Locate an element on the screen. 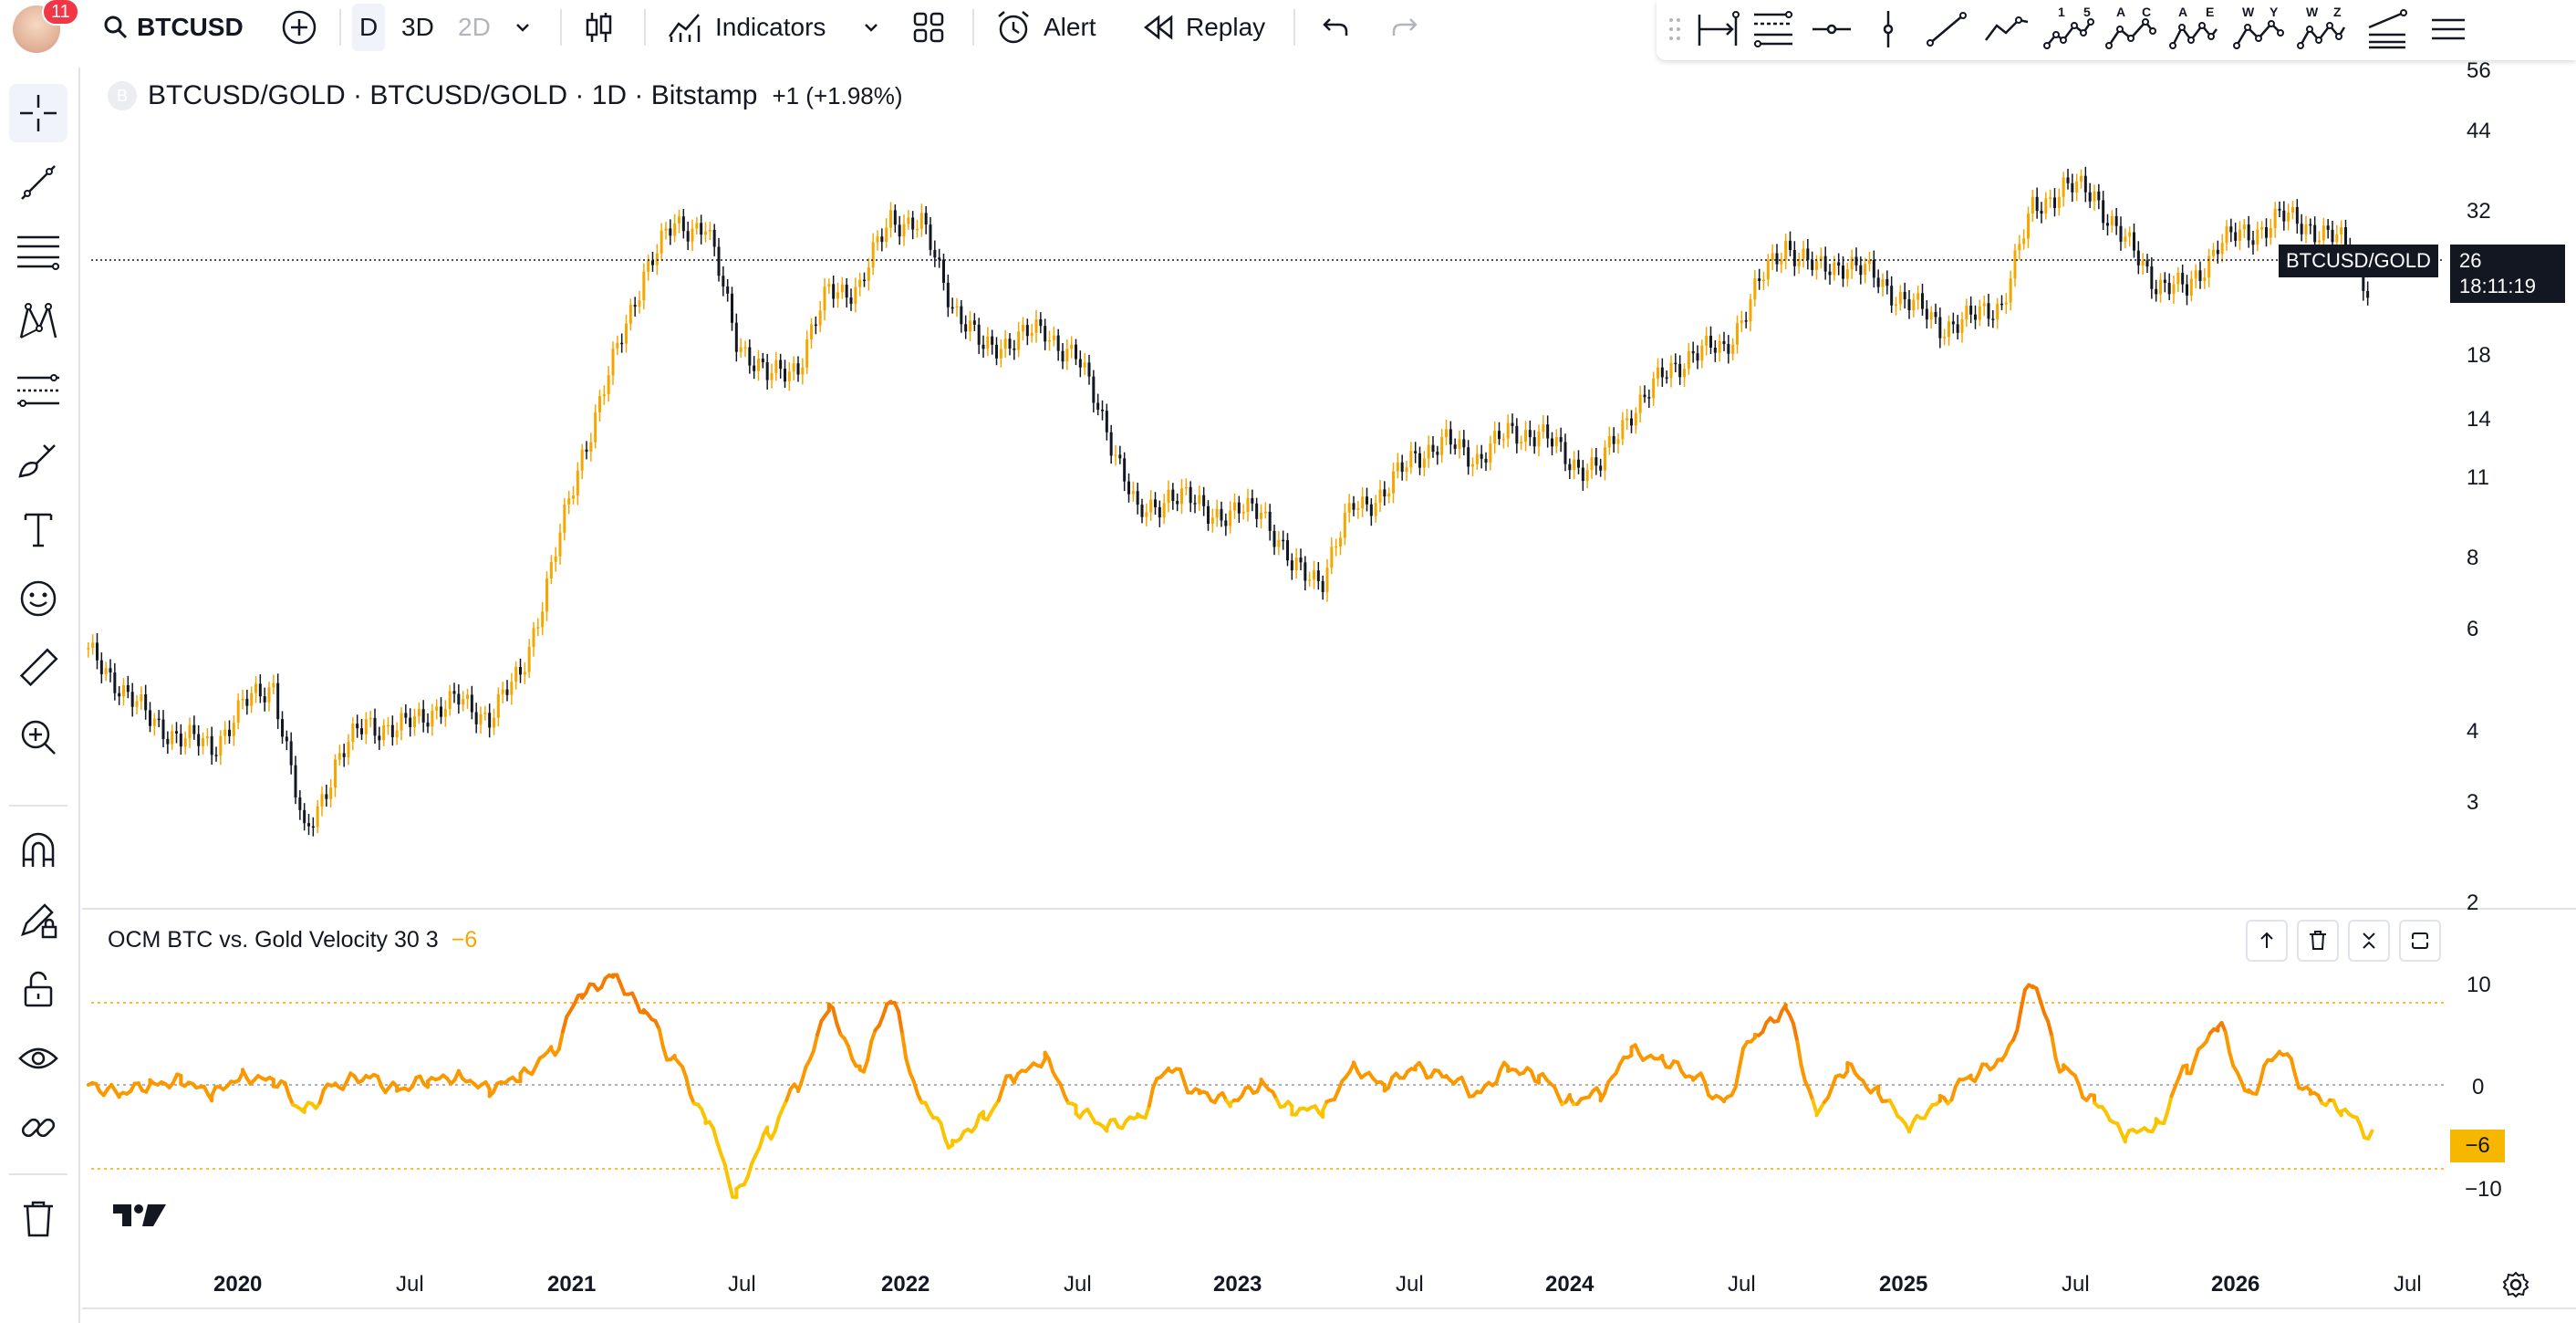 Image resolution: width=2576 pixels, height=1323 pixels. drag-handle-icon is located at coordinates (1675, 30).